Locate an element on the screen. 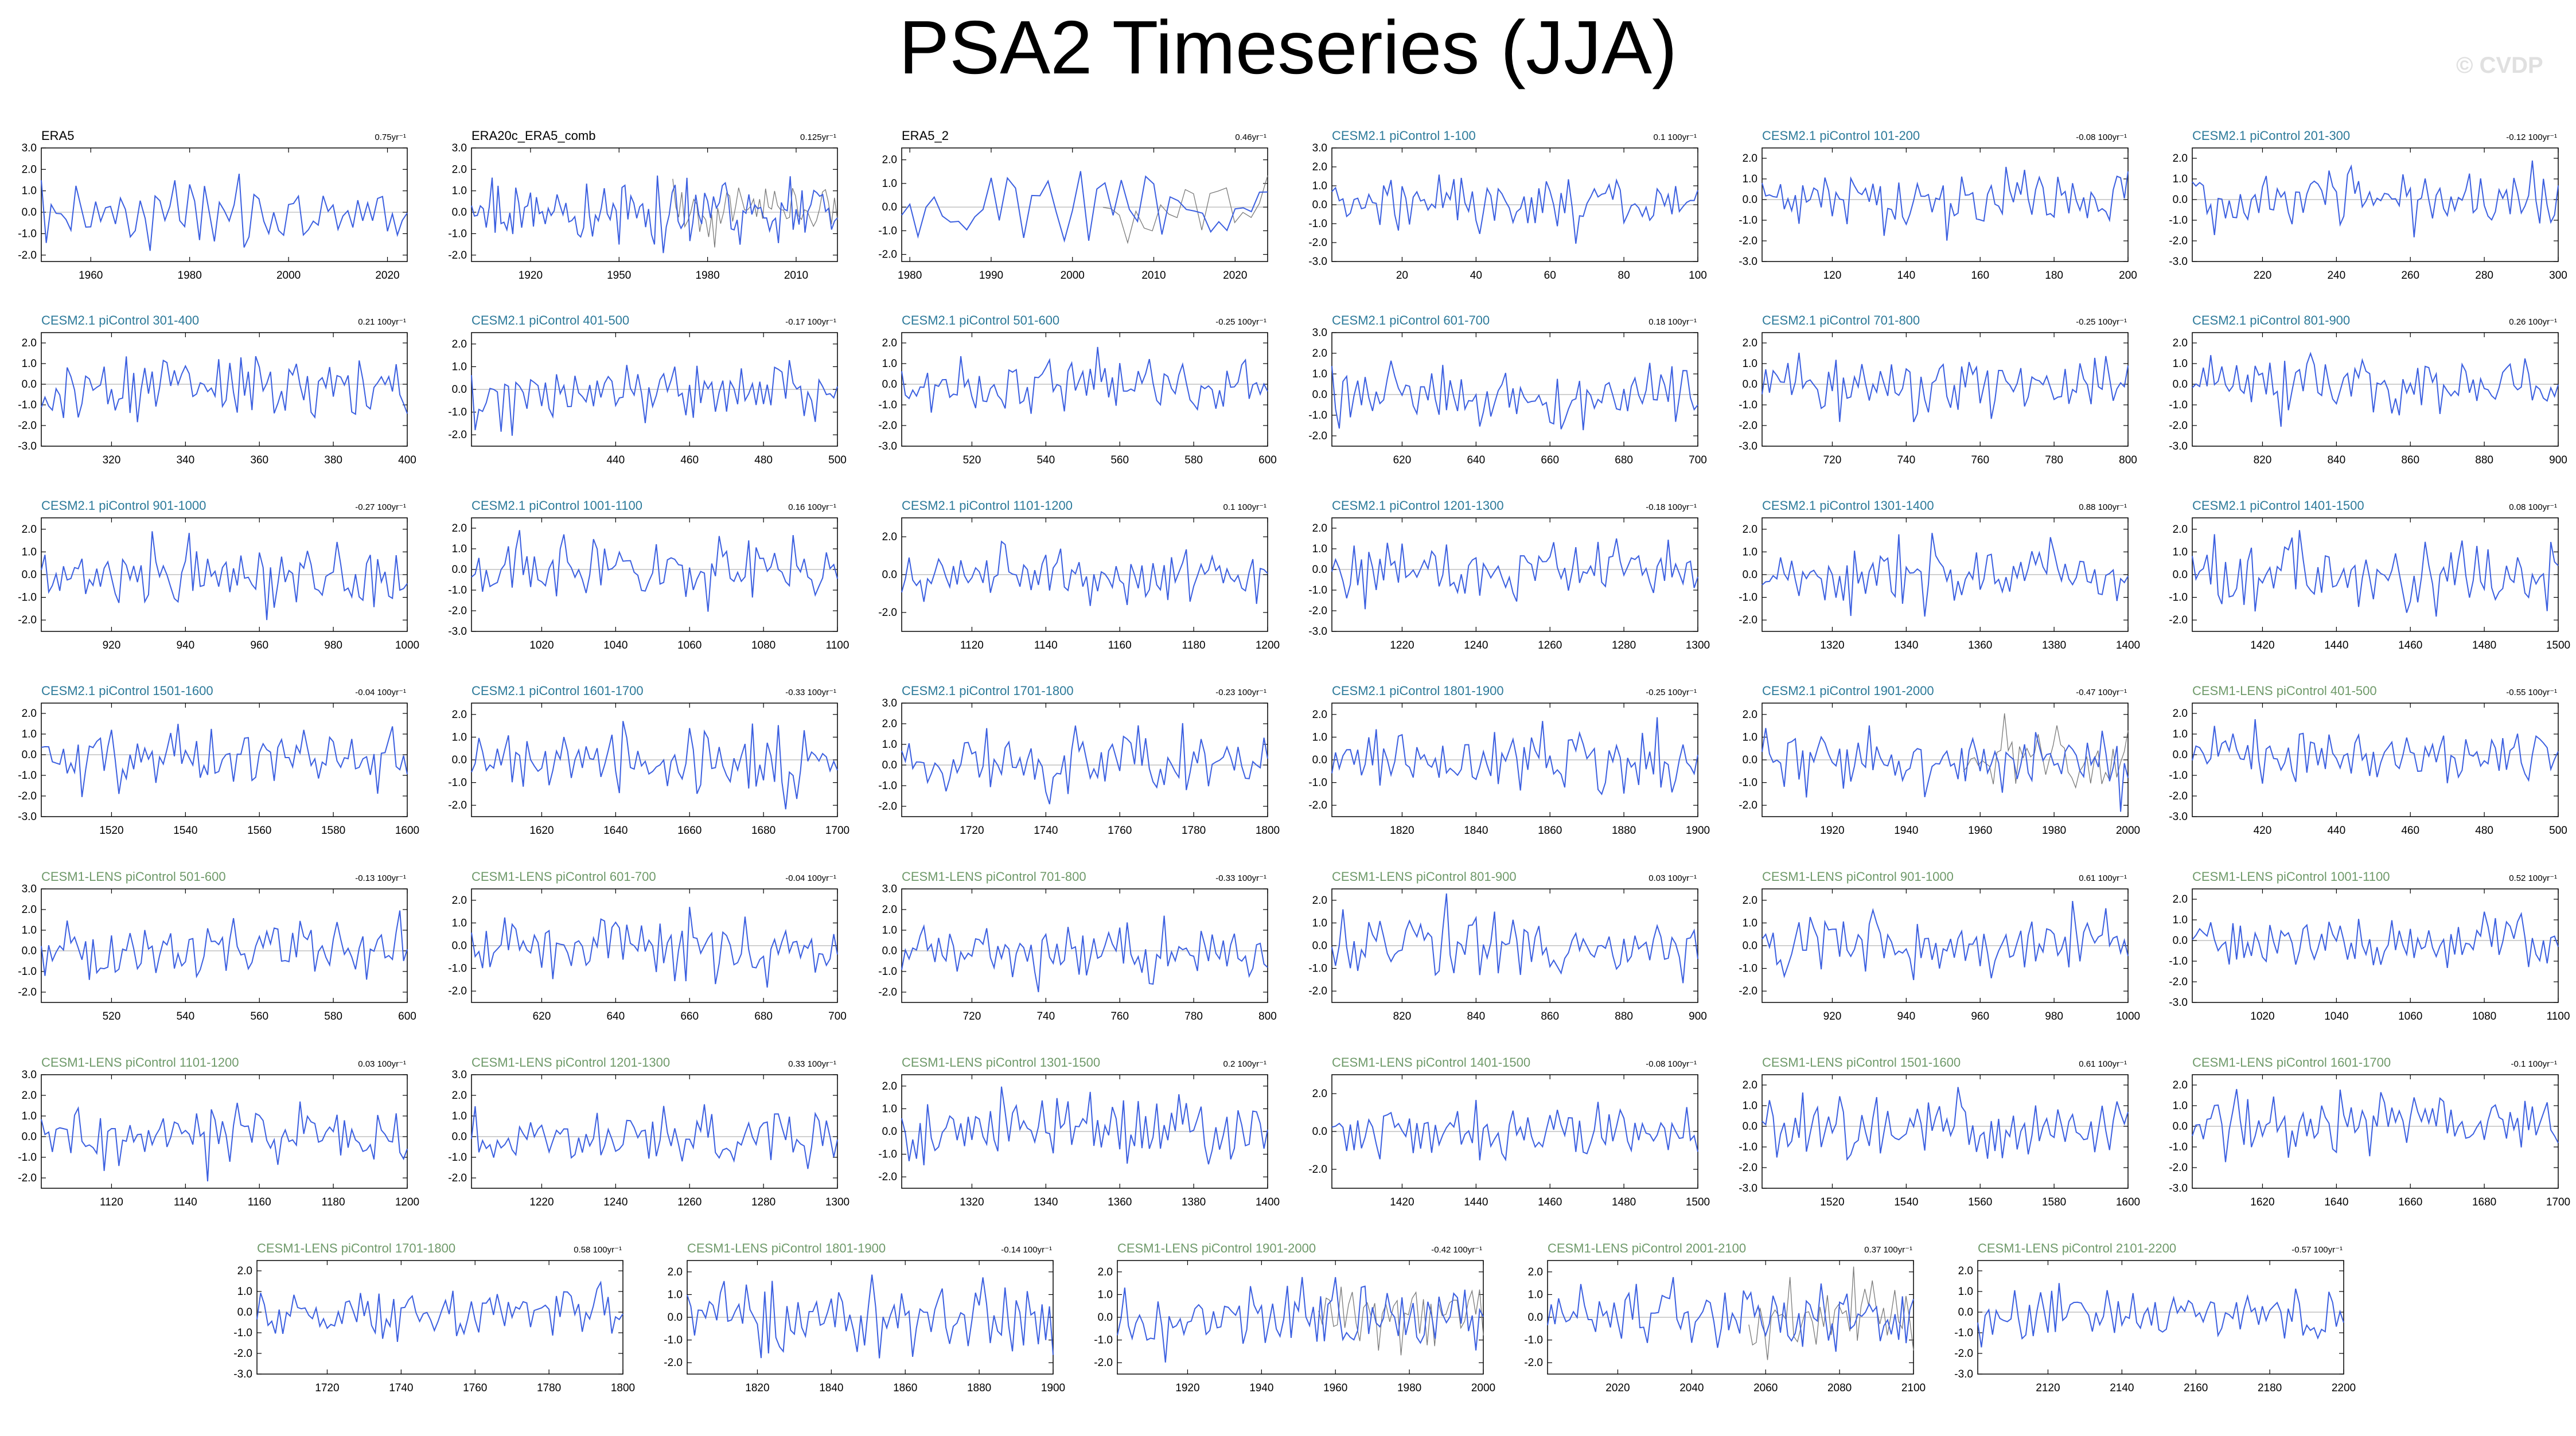  x-tick-label: 640 is located at coordinates (615, 1016).